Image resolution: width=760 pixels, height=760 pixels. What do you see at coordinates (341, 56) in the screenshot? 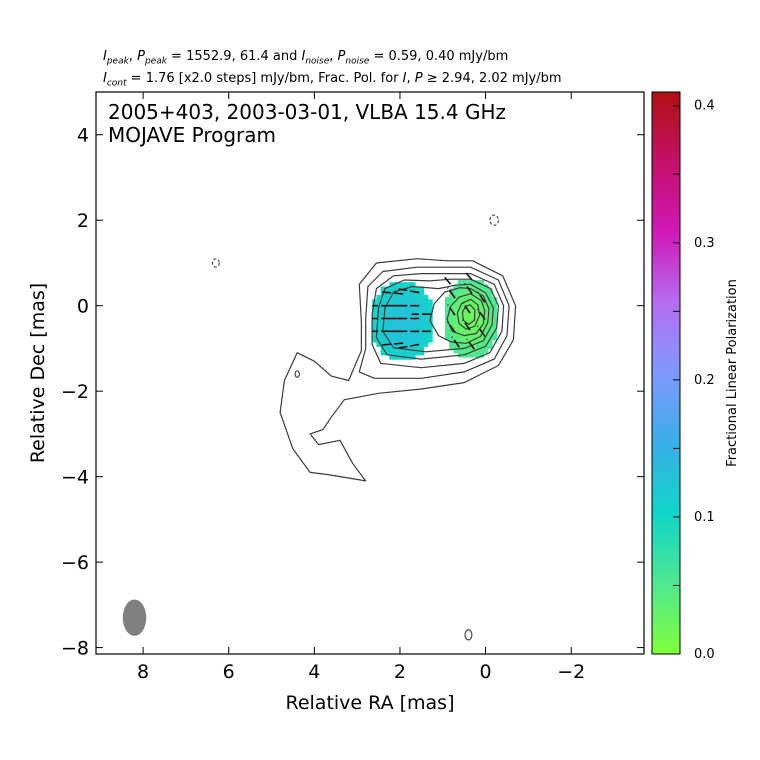
I see `header1-pnoise: P` at bounding box center [341, 56].